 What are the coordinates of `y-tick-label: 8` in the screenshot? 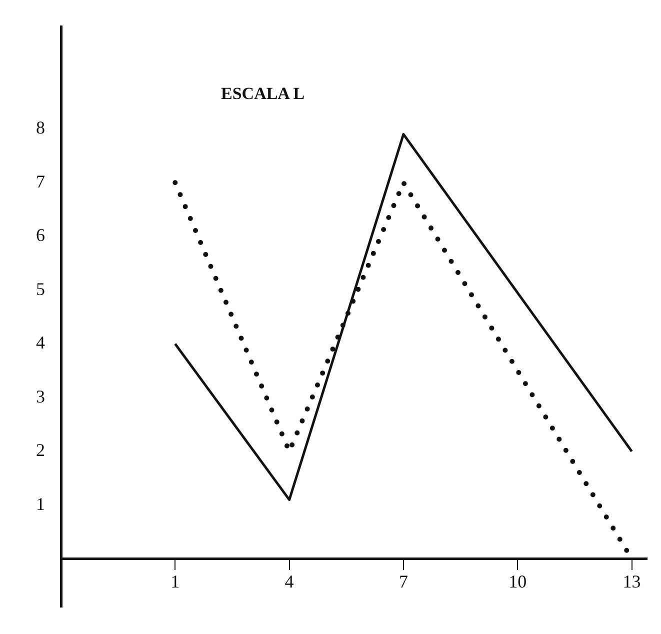 It's located at (40, 128).